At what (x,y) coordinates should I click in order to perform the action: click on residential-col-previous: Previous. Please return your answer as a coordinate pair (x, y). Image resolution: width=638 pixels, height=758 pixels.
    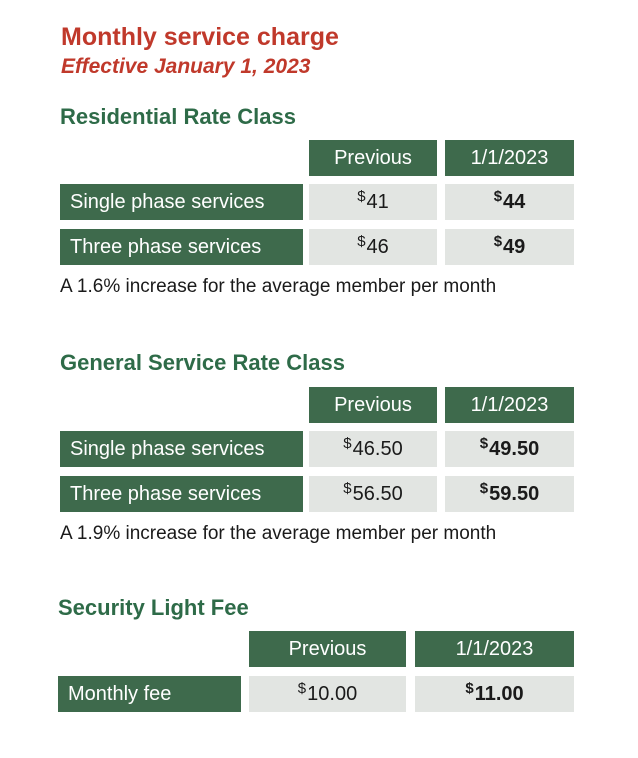
    Looking at the image, I should click on (373, 158).